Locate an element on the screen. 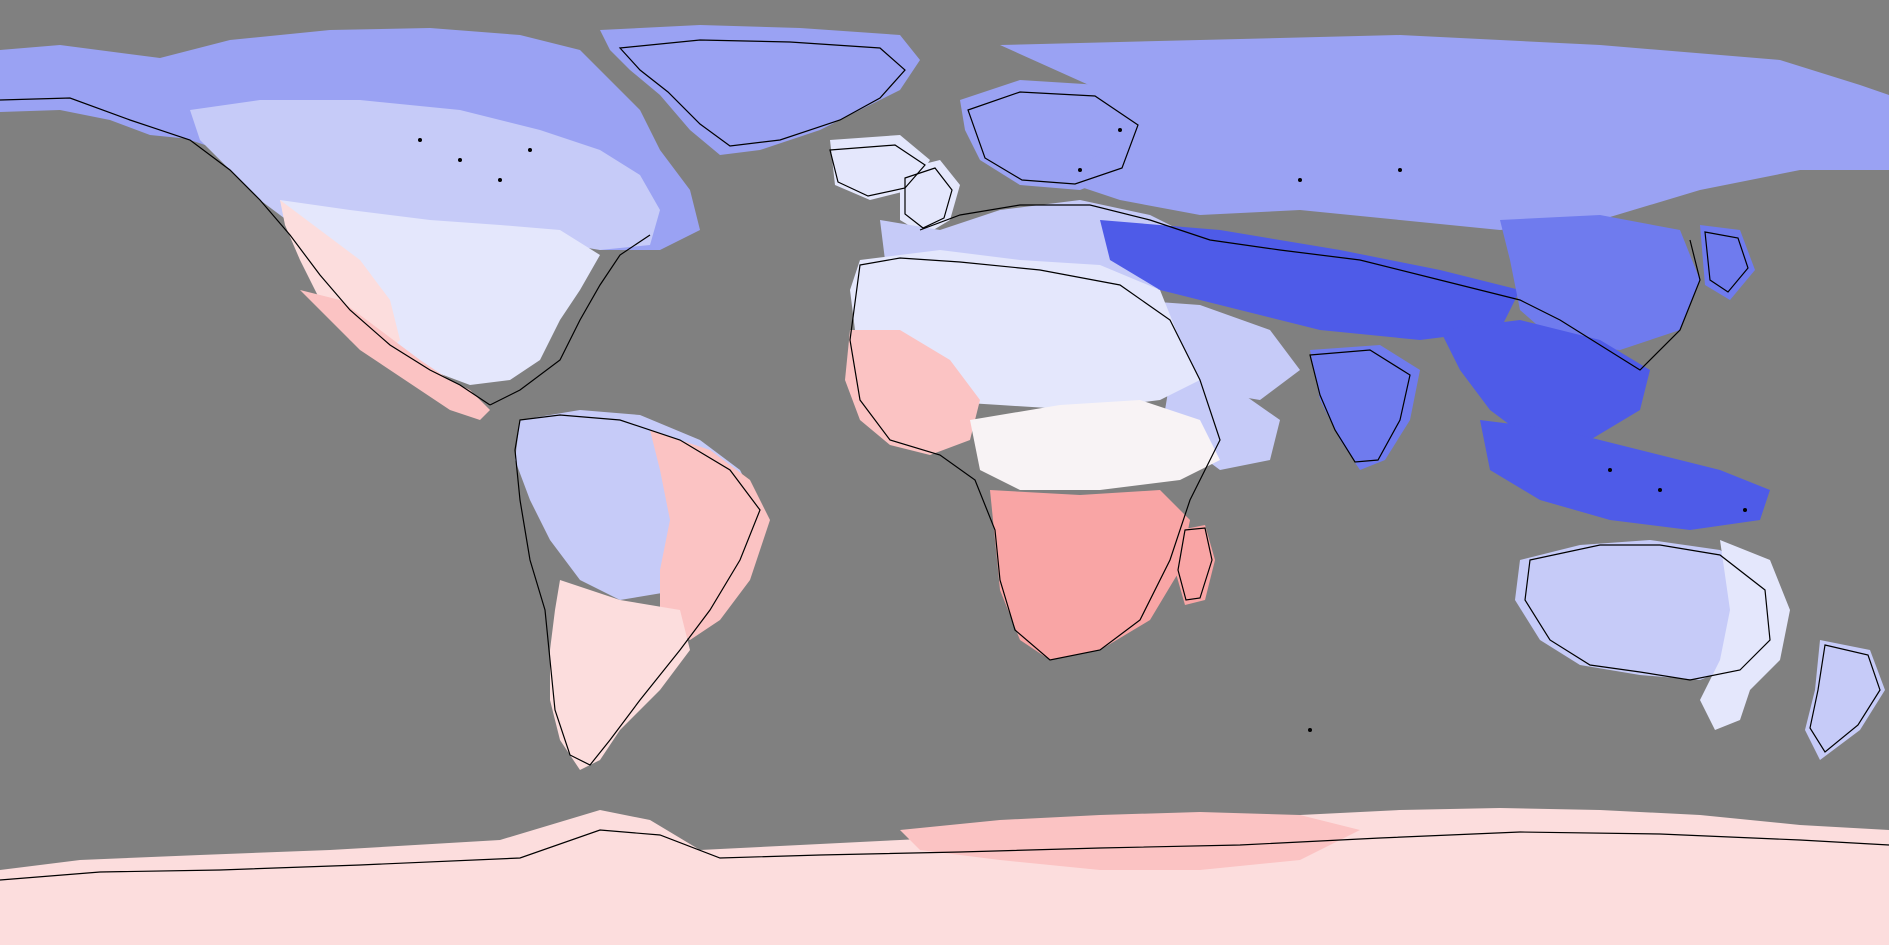 This screenshot has width=1889, height=945. region-russia-siberia is located at coordinates (1444, 132).